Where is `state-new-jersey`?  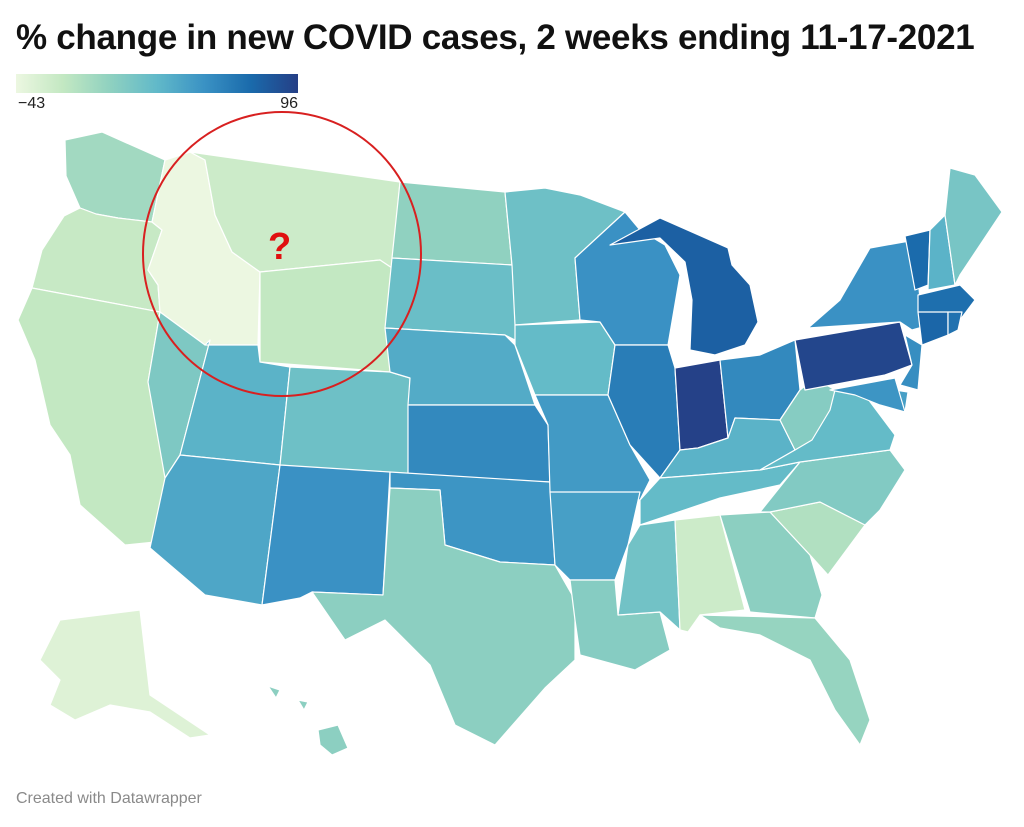 state-new-jersey is located at coordinates (911, 362).